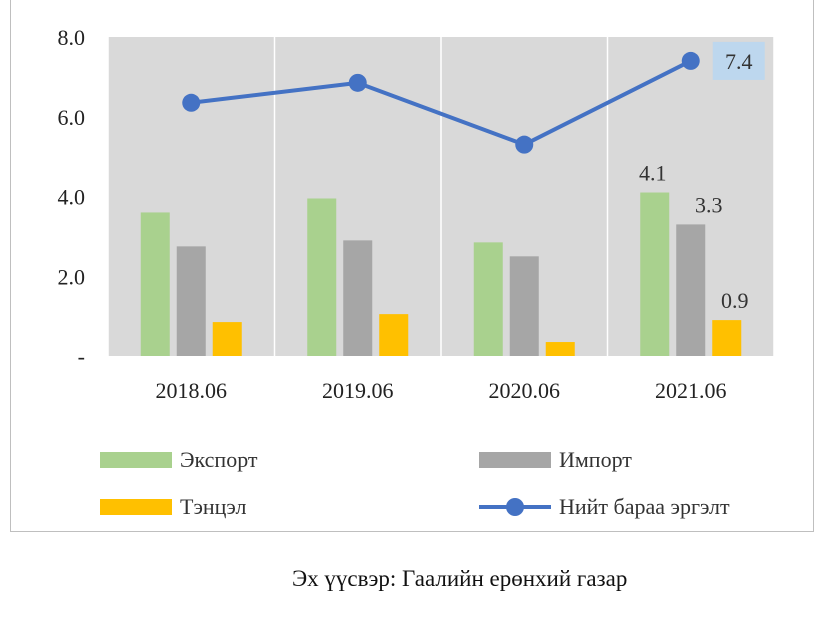 This screenshot has height=622, width=825. I want to click on data-label: 3.3, so click(709, 204).